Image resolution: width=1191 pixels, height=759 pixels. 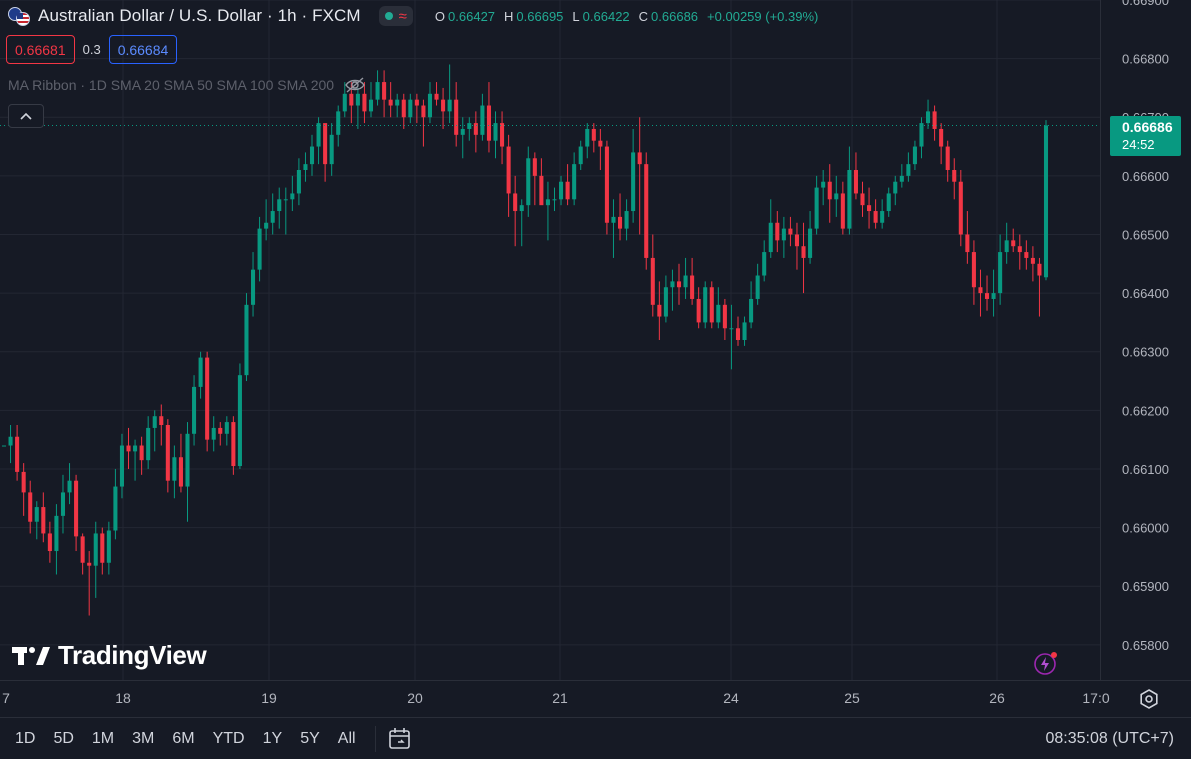 I want to click on range-1m-button: 1M, so click(x=103, y=738).